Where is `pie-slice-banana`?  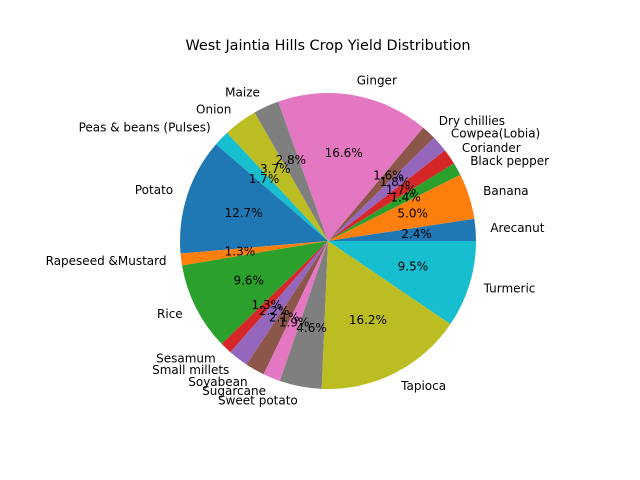
pie-slice-banana is located at coordinates (401, 207).